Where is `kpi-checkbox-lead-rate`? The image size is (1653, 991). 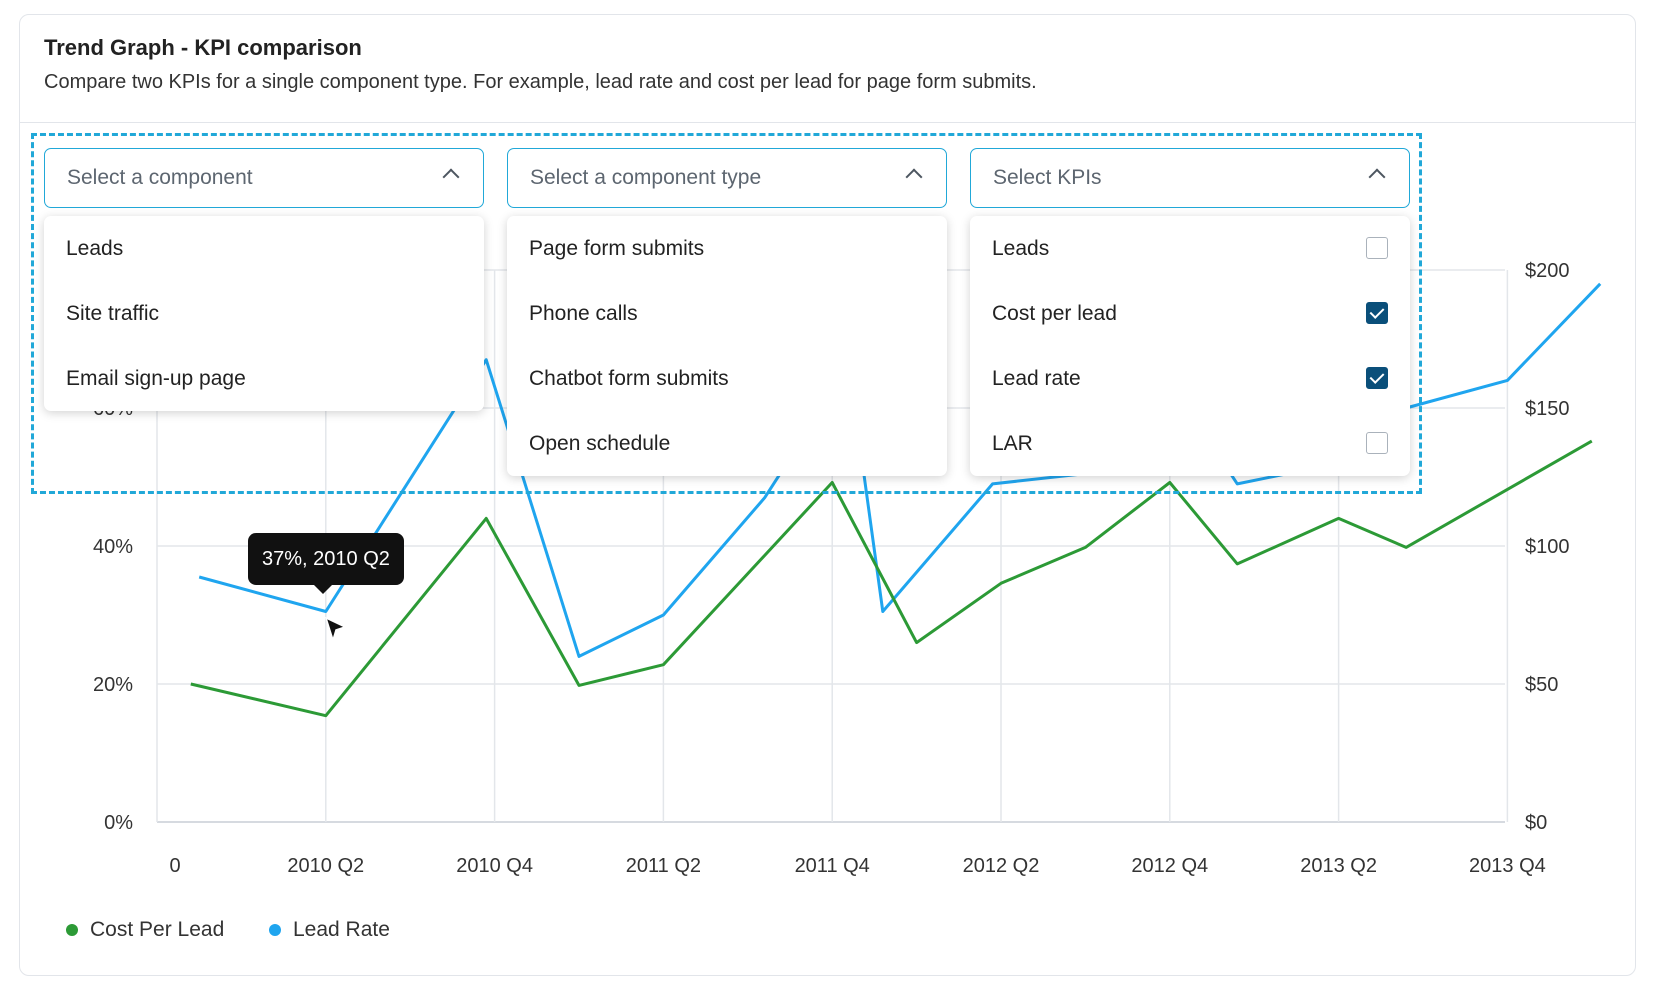 kpi-checkbox-lead-rate is located at coordinates (1377, 378).